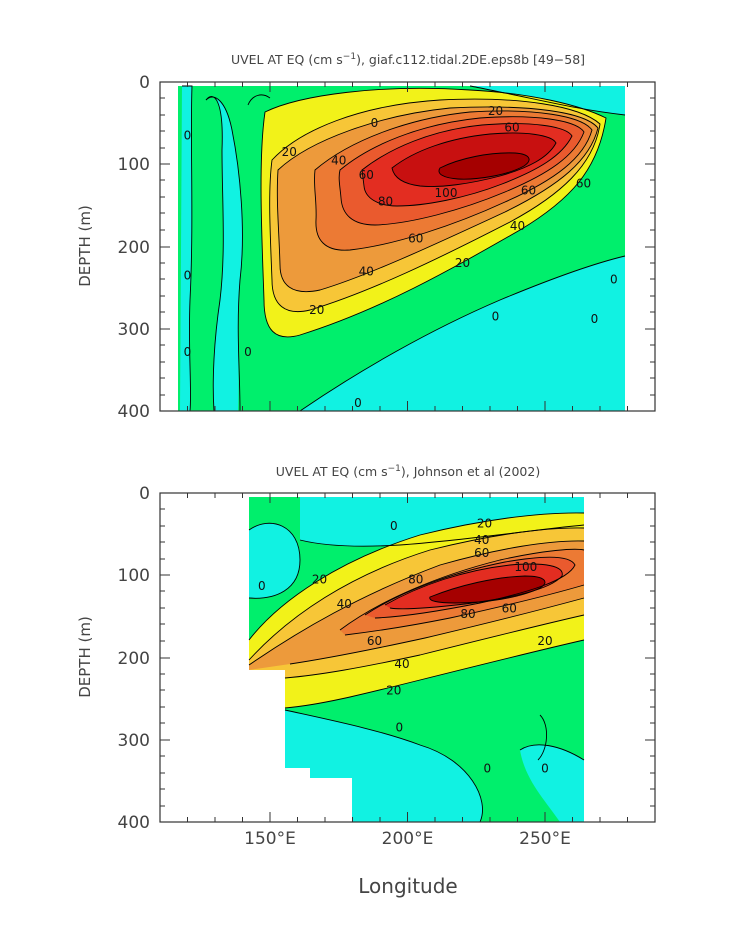 The image size is (733, 945). Describe the element at coordinates (614, 280) in the screenshot. I see `top-contour-label-3: 0` at that location.